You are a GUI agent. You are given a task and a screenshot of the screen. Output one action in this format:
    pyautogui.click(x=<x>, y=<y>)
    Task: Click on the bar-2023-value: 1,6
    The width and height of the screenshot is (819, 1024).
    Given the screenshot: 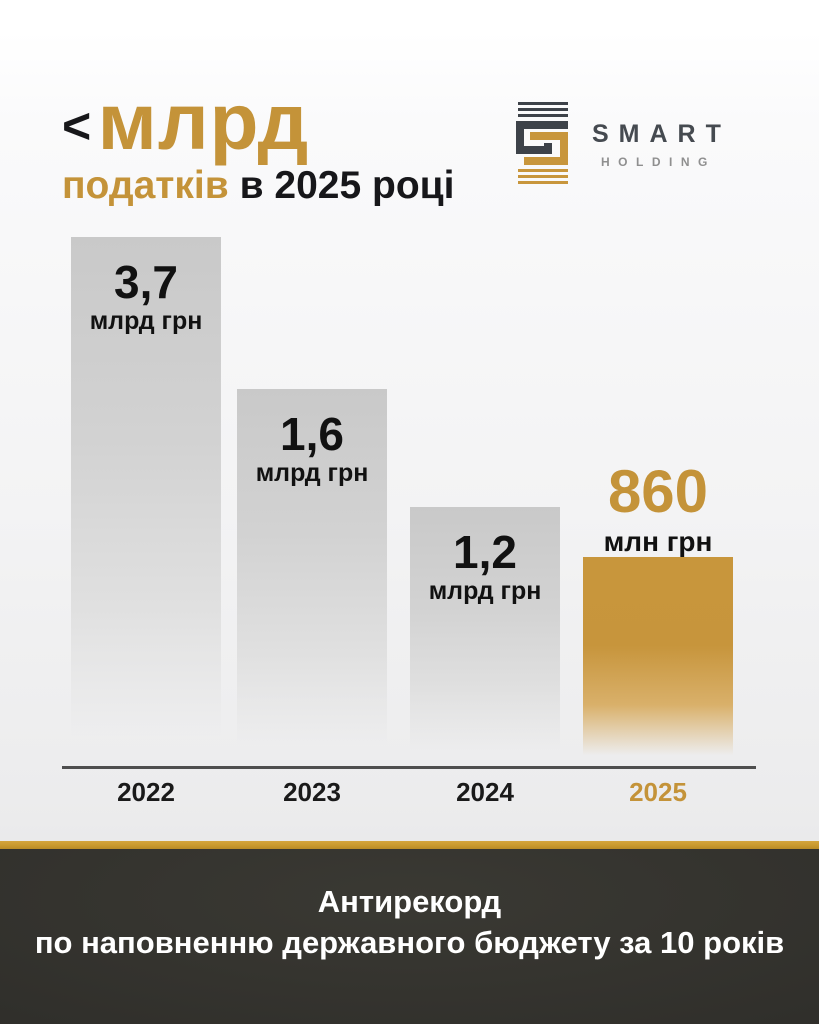 What is the action you would take?
    pyautogui.click(x=312, y=434)
    